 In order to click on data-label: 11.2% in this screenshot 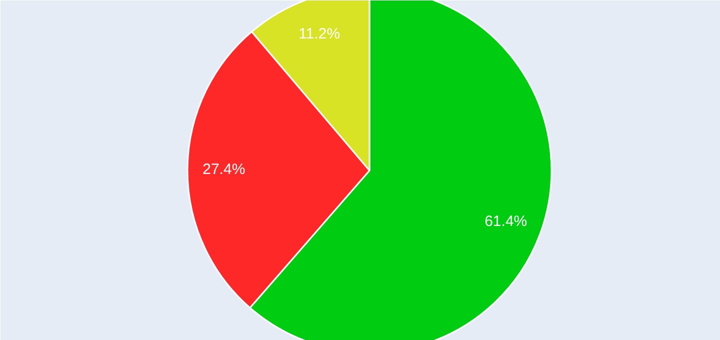, I will do `click(319, 33)`.